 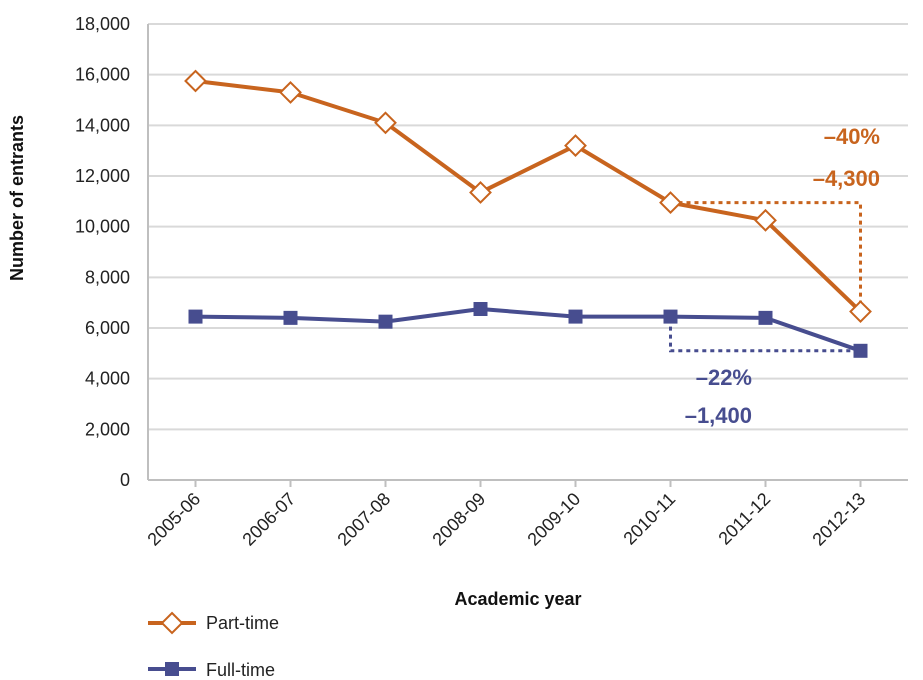 I want to click on x-tick-label: 2006-07, so click(x=268, y=519).